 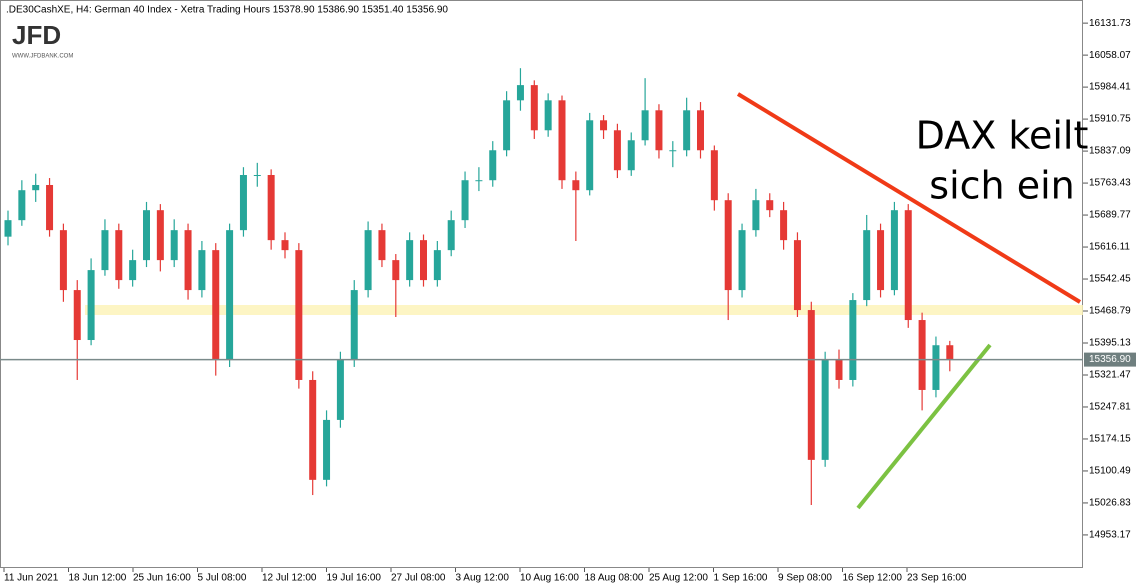 I want to click on y-tick-label: 15468.79, so click(x=1110, y=311).